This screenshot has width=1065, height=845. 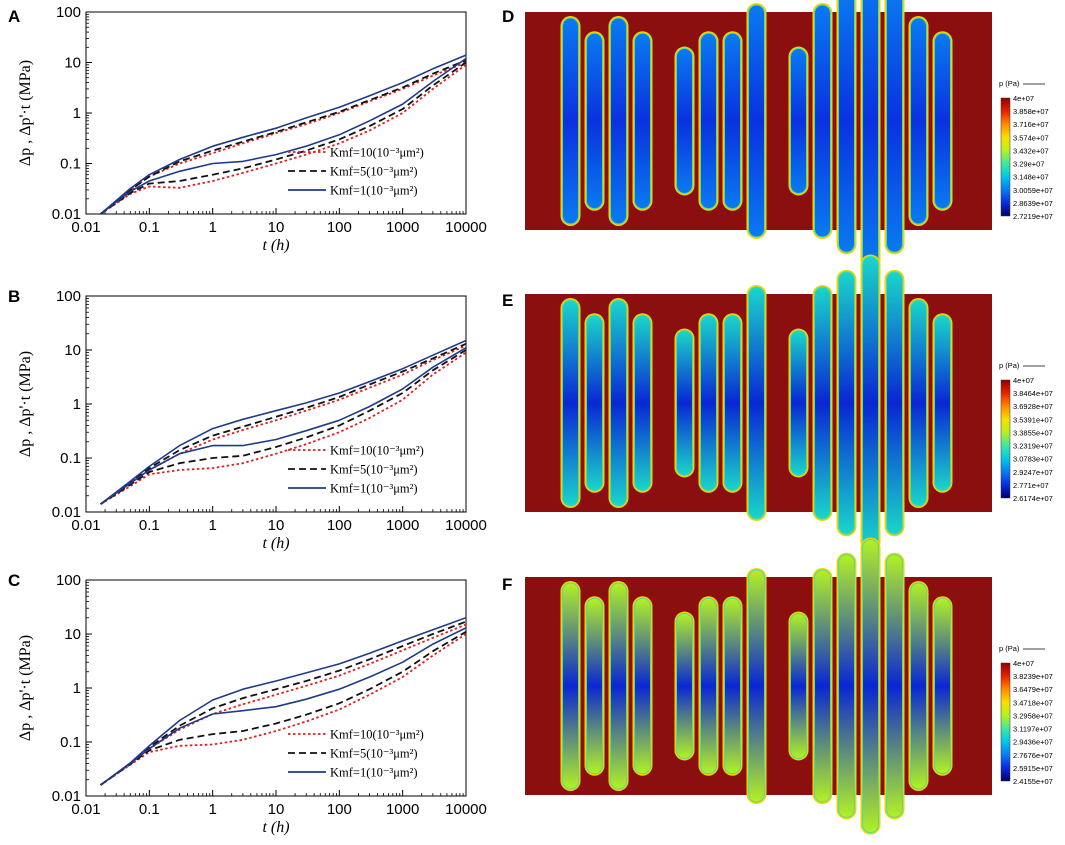 What do you see at coordinates (1033, 498) in the screenshot?
I see `colorbar-label: 2.6174e+07` at bounding box center [1033, 498].